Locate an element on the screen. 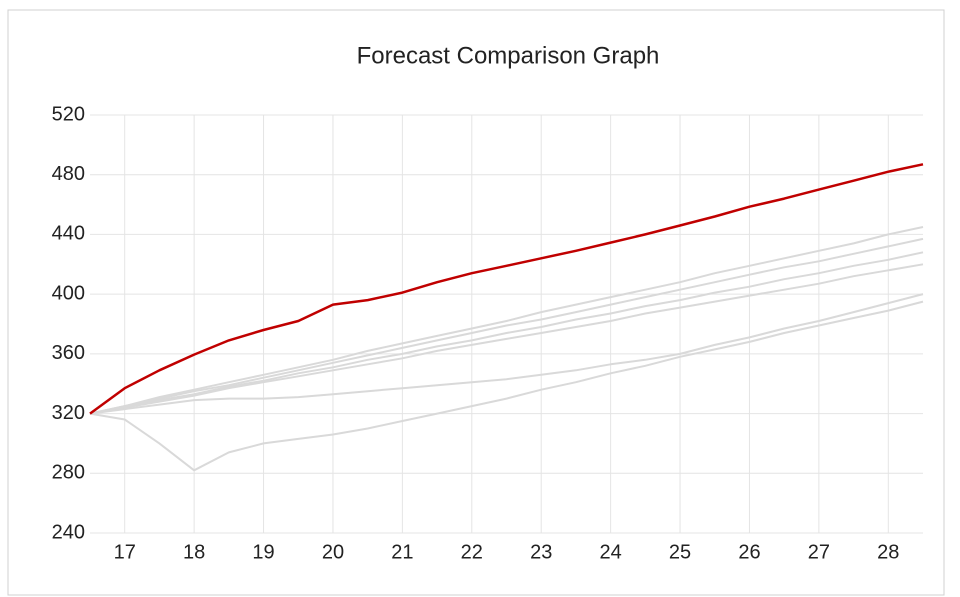 This screenshot has width=960, height=597. x-tick-label: 26 is located at coordinates (749, 552).